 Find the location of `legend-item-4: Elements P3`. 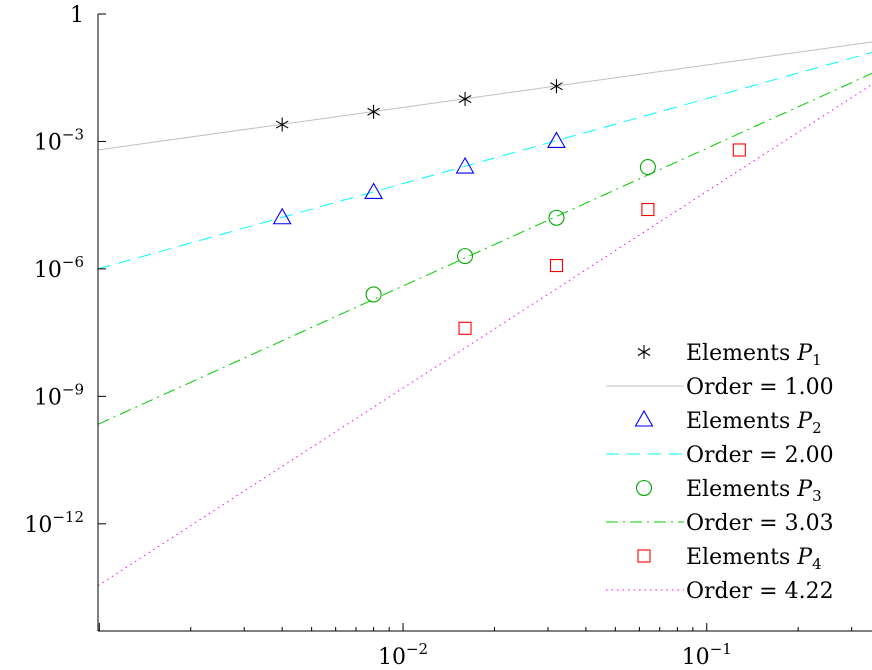

legend-item-4: Elements P3 is located at coordinates (728, 491).